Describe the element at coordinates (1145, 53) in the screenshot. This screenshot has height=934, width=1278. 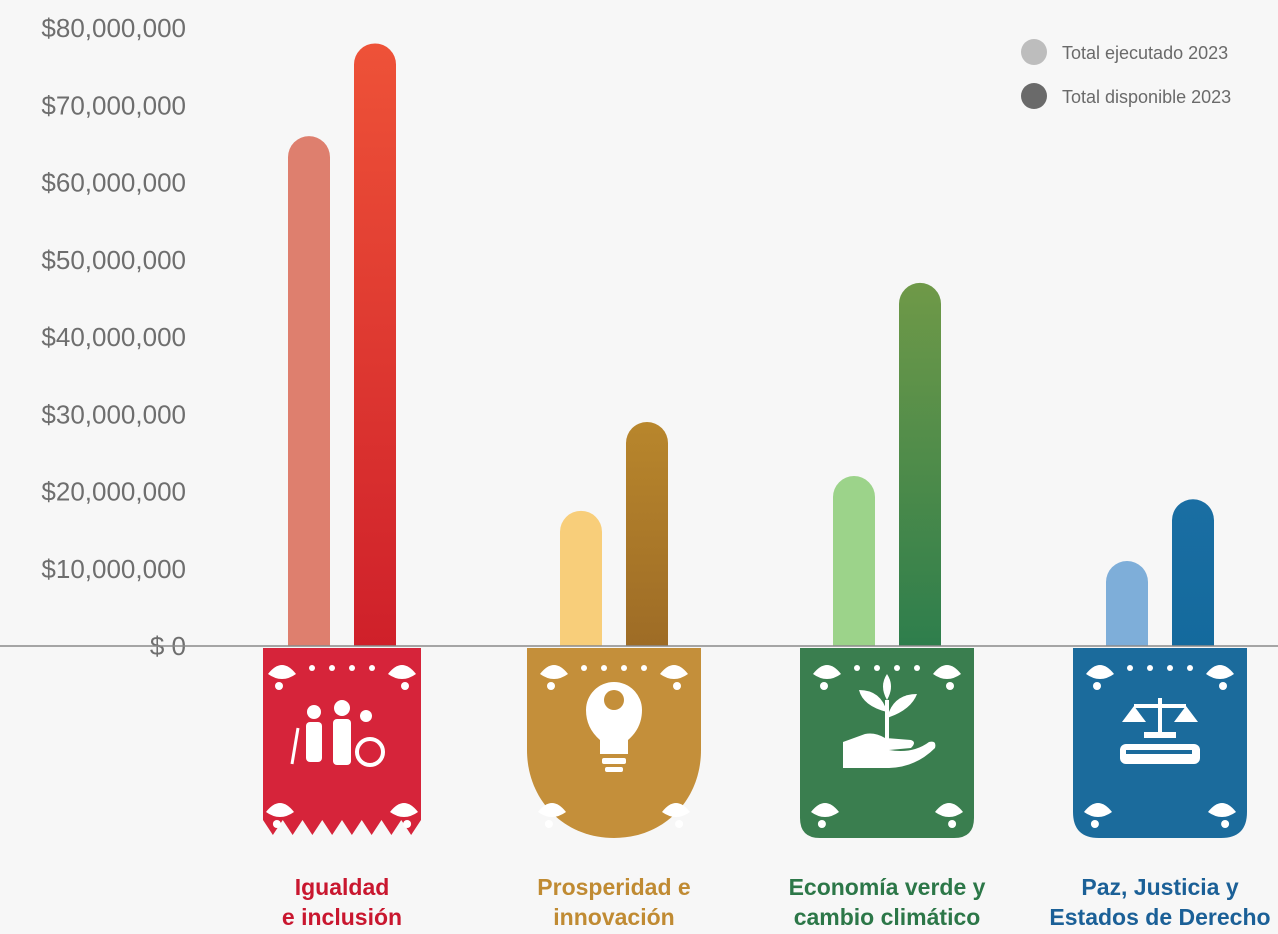
I see `legend-label-executed: Total ejecutado 2023` at that location.